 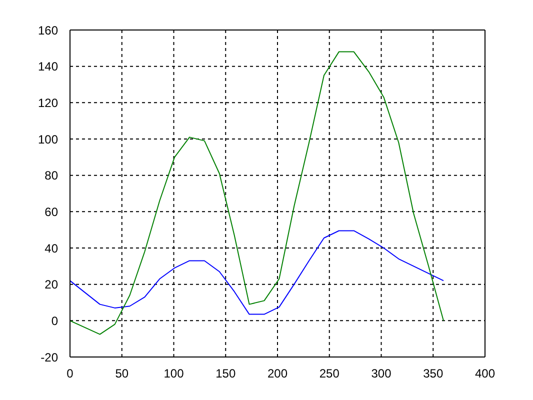 What do you see at coordinates (51, 285) in the screenshot?
I see `y-tick-label: 20` at bounding box center [51, 285].